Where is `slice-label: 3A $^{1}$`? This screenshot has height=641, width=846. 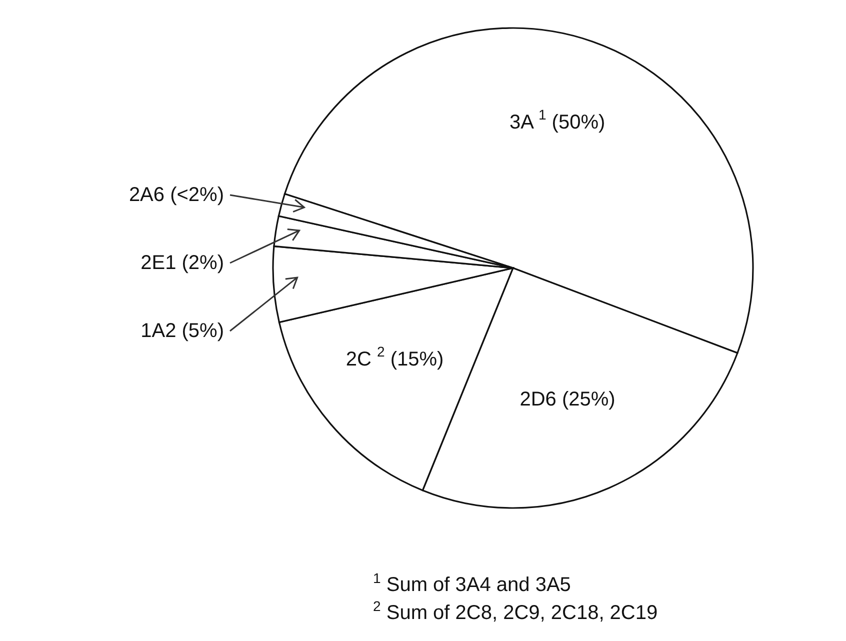
slice-label: 3A $^{1}$ is located at coordinates (528, 120).